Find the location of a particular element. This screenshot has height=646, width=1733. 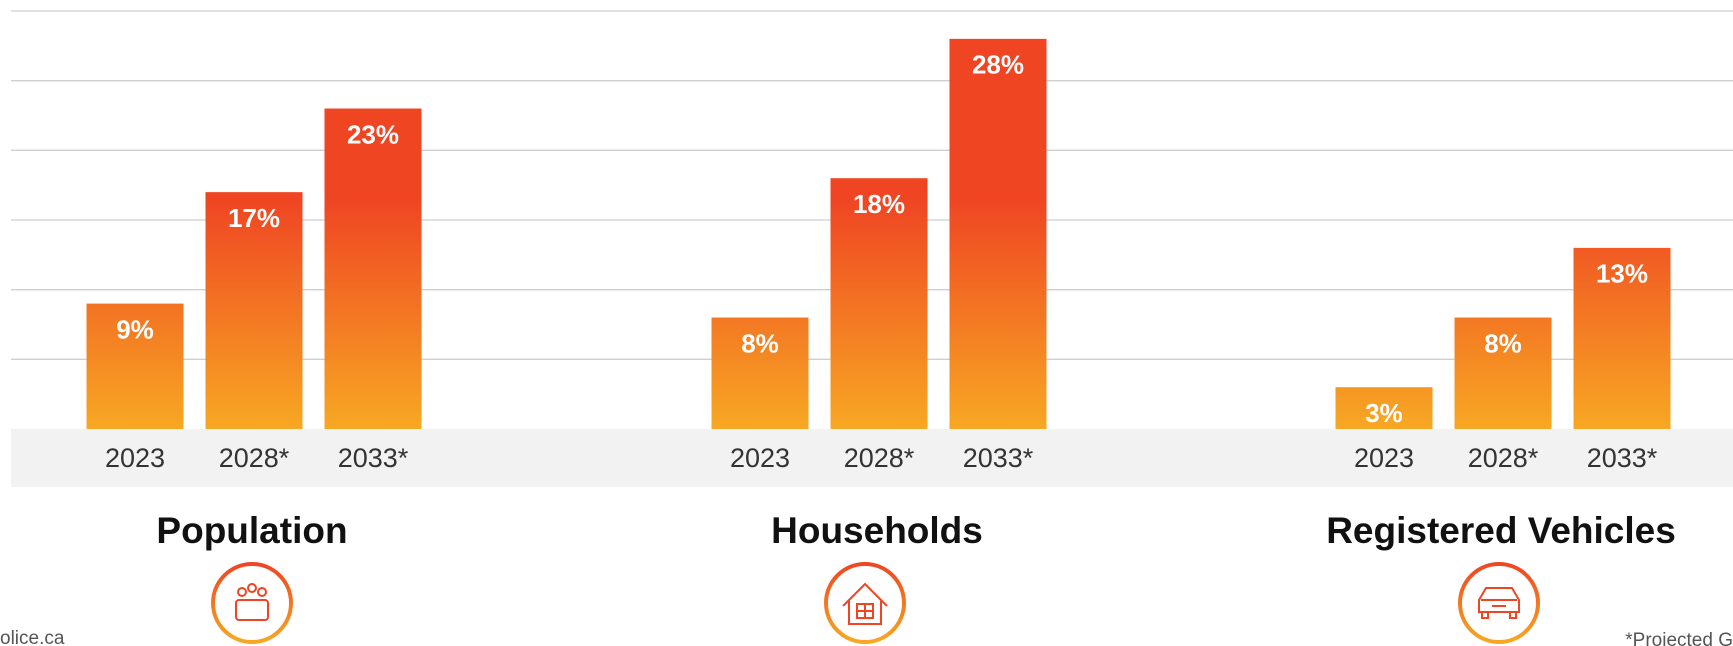

value-label: 18% is located at coordinates (879, 204).